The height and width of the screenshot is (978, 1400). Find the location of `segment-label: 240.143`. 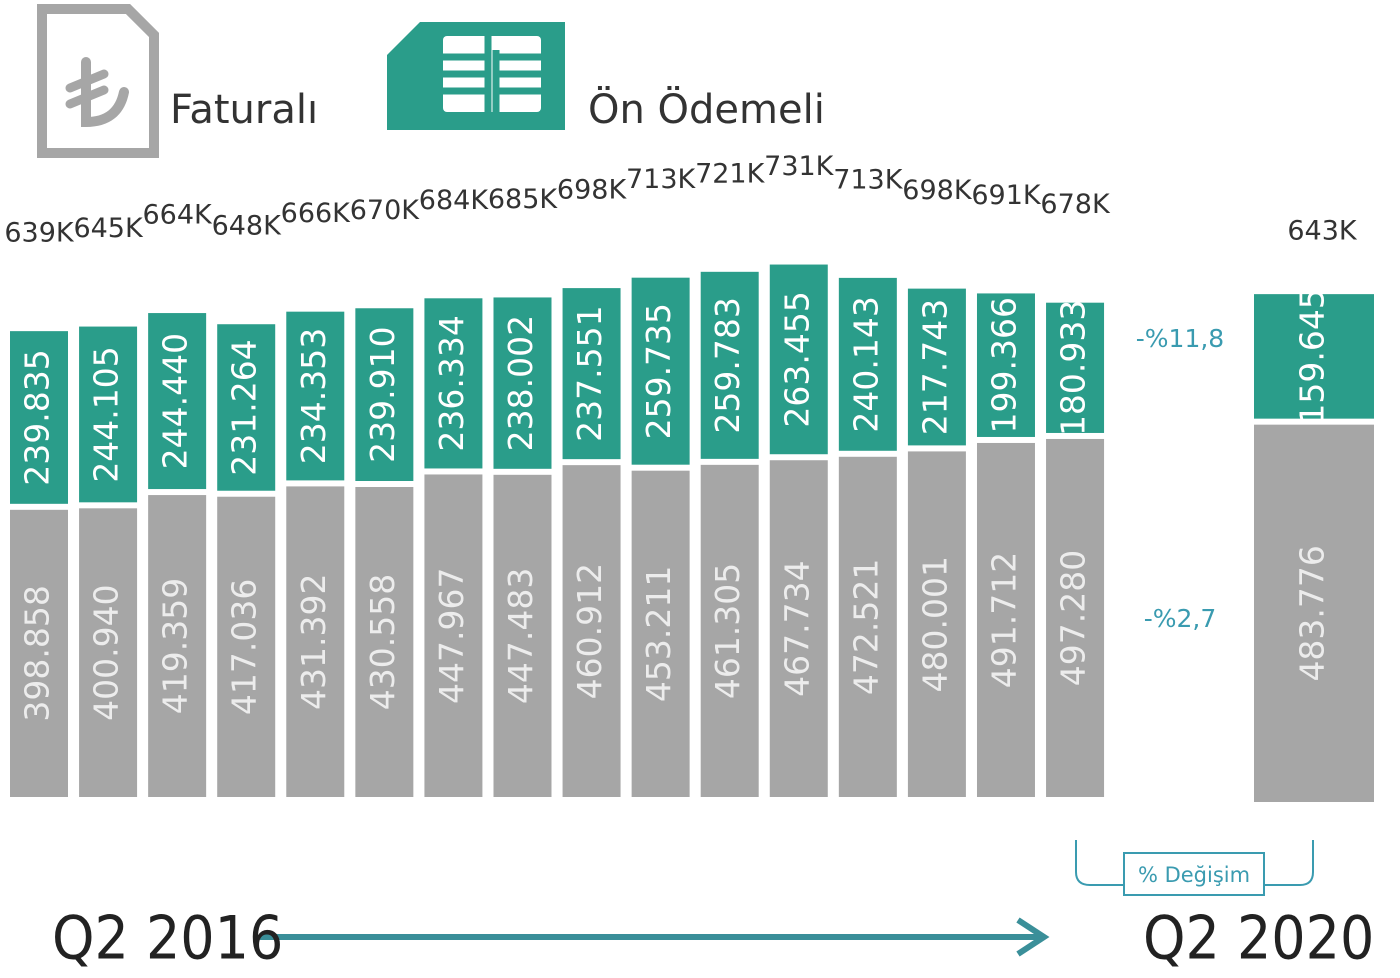

segment-label: 240.143 is located at coordinates (865, 364).